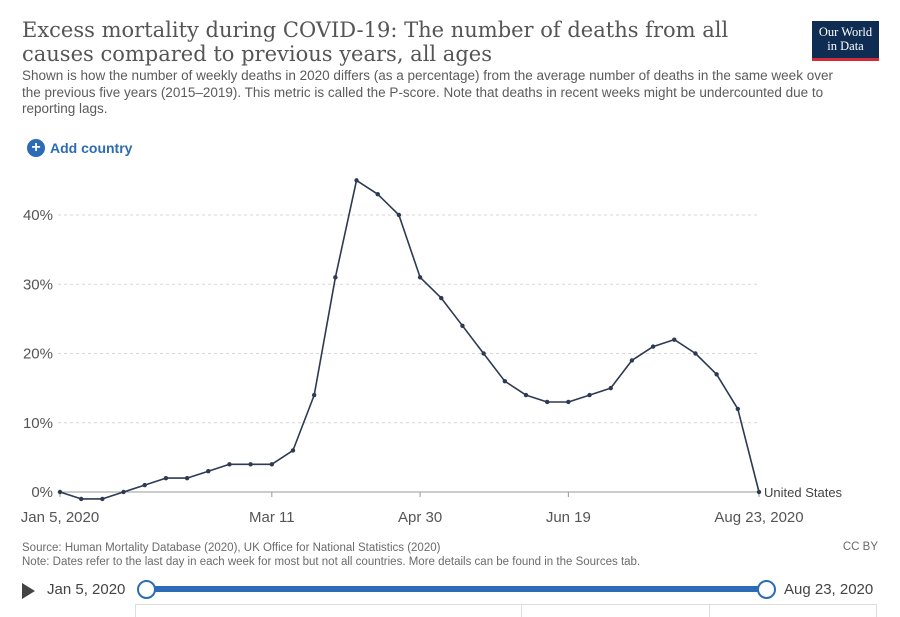  I want to click on series-end-label: United States, so click(803, 492).